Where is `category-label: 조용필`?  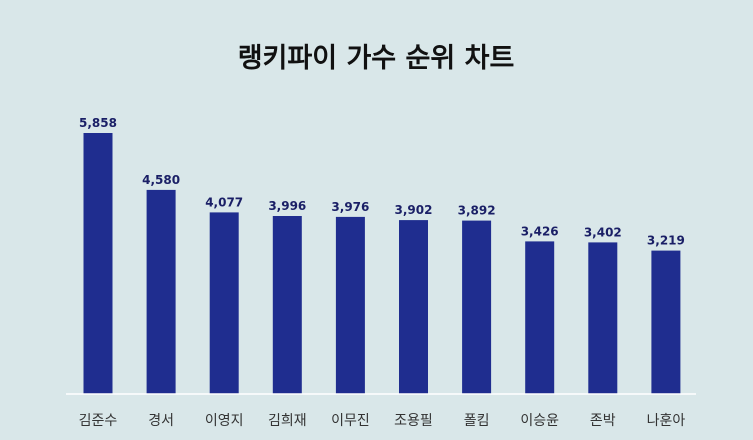
category-label: 조용필 is located at coordinates (413, 421).